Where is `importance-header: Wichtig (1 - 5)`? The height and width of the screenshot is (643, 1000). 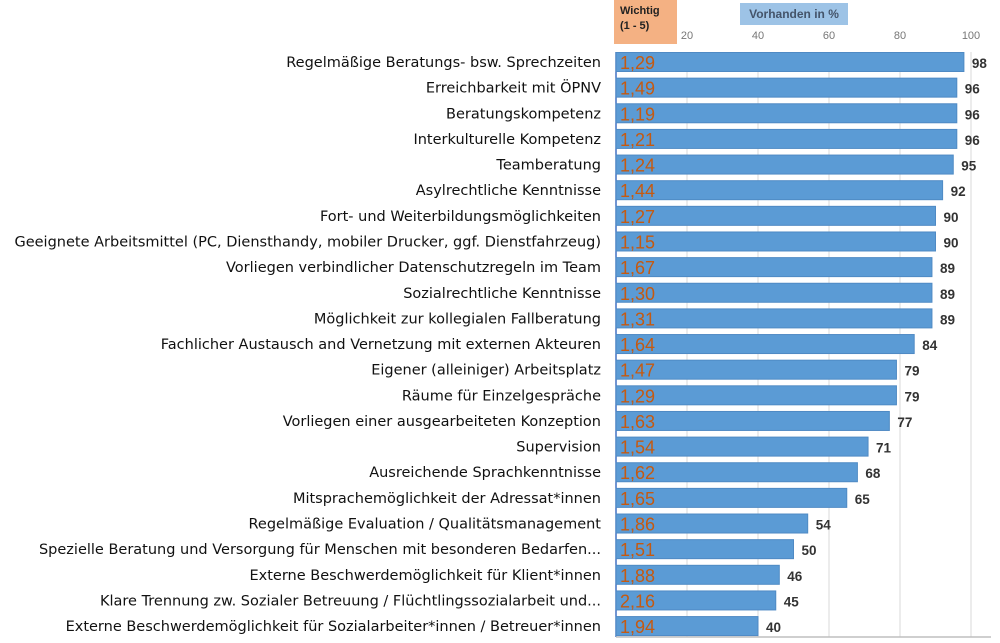 importance-header: Wichtig (1 - 5) is located at coordinates (645, 22).